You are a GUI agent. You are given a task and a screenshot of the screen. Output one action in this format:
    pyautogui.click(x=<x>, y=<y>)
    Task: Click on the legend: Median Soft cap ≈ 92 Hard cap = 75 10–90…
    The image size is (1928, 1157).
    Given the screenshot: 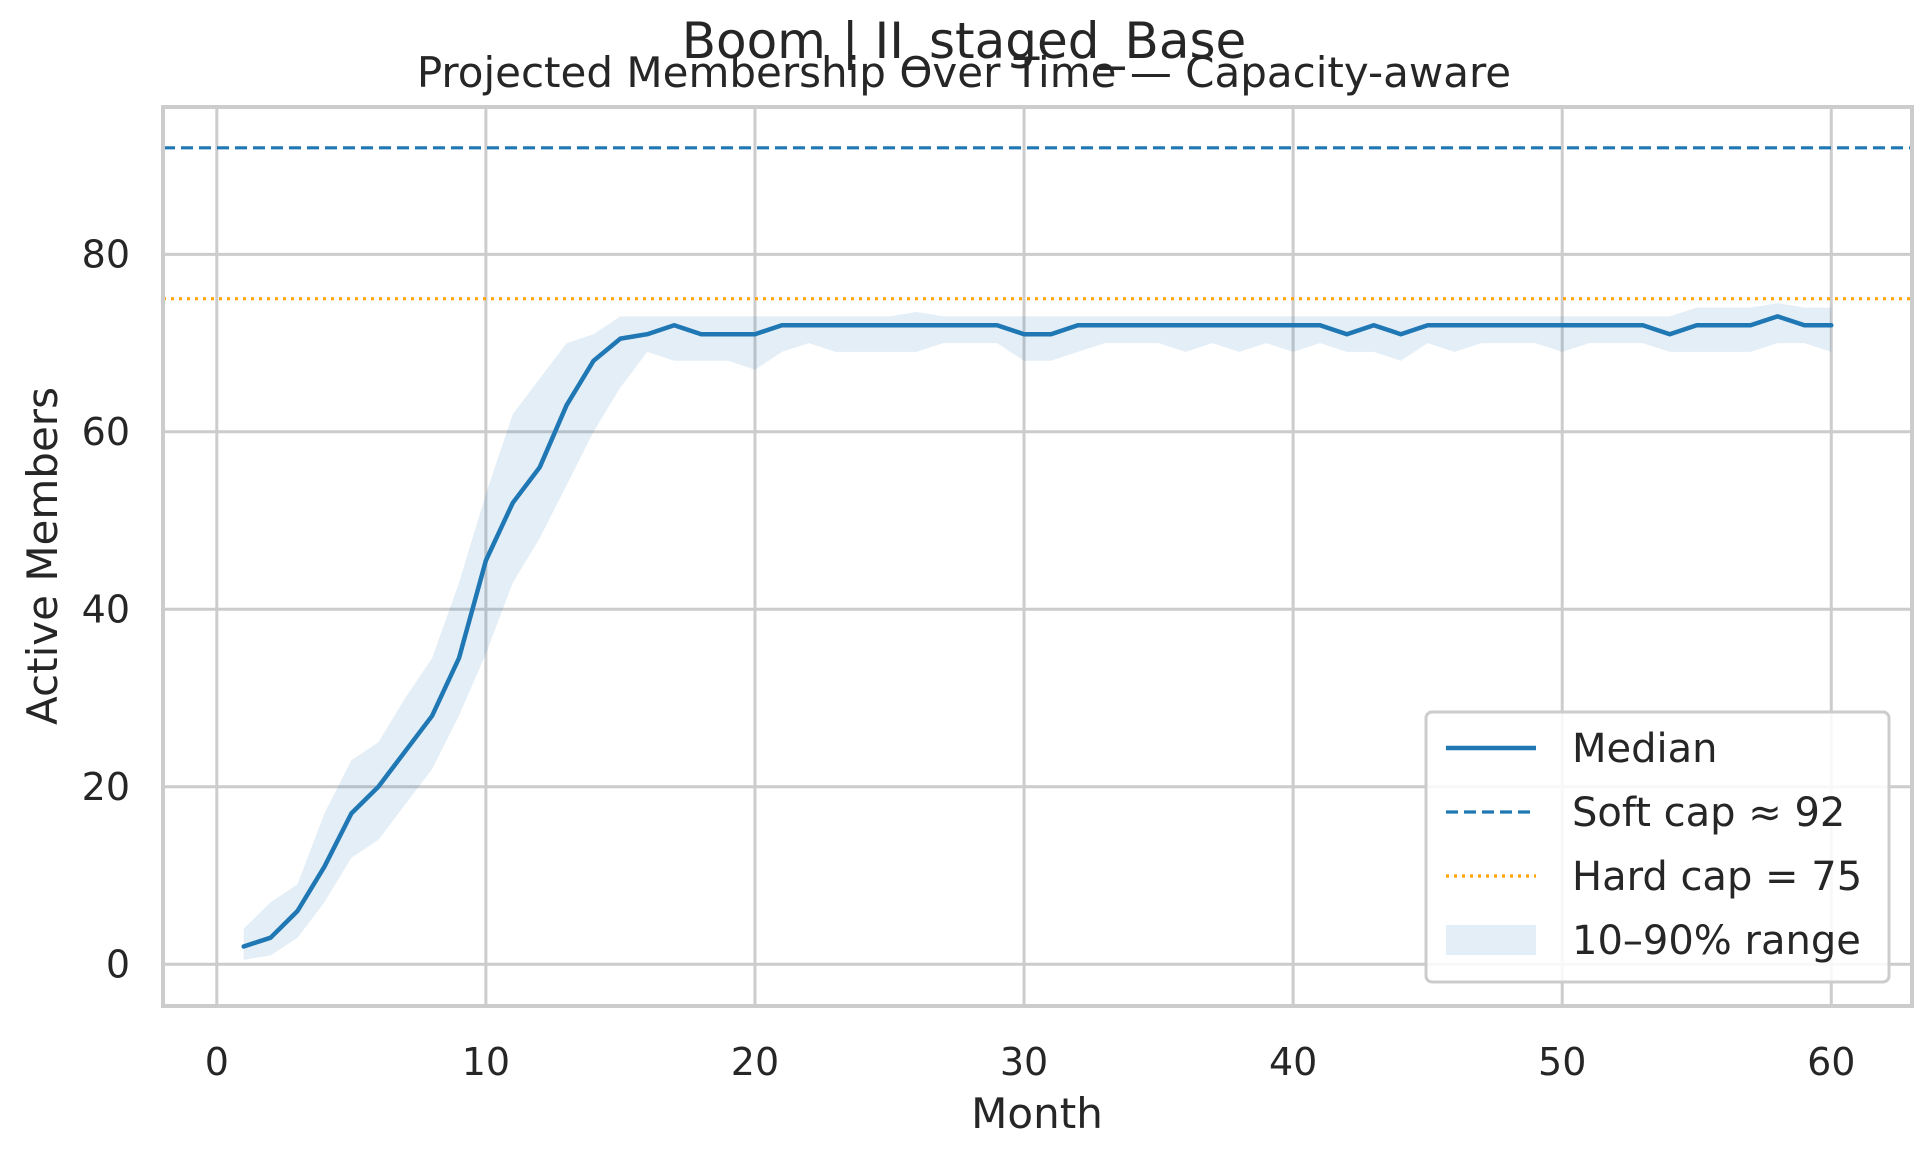 What is the action you would take?
    pyautogui.click(x=1657, y=847)
    